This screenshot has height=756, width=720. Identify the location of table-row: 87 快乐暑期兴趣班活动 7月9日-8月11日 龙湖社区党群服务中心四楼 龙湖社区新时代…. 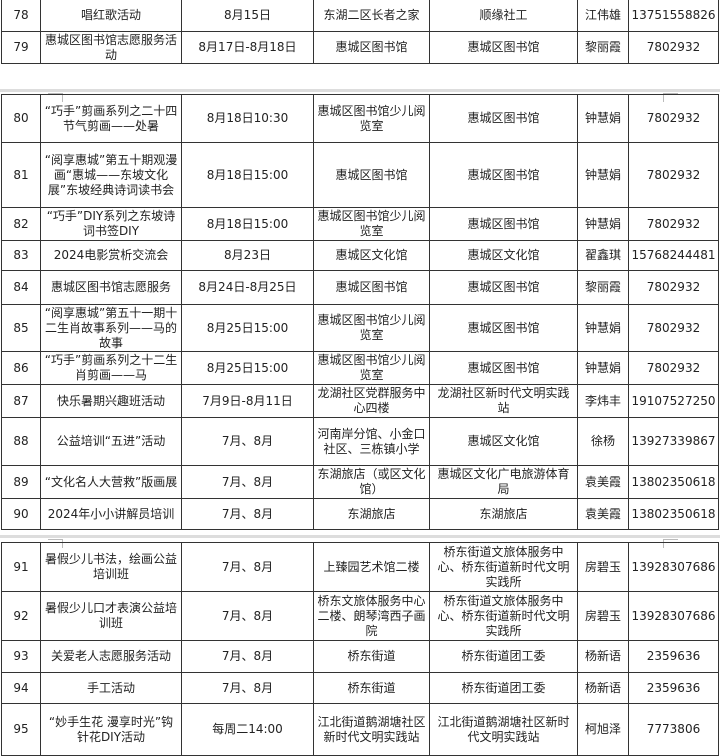
(360, 401).